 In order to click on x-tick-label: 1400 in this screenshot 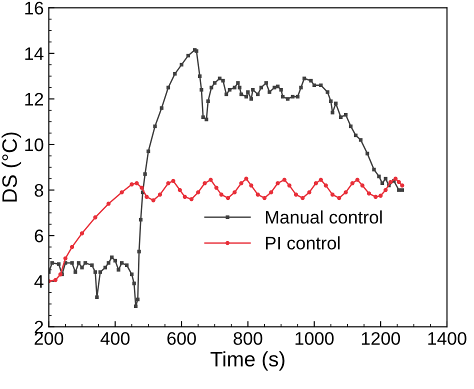, I will do `click(447, 338)`.